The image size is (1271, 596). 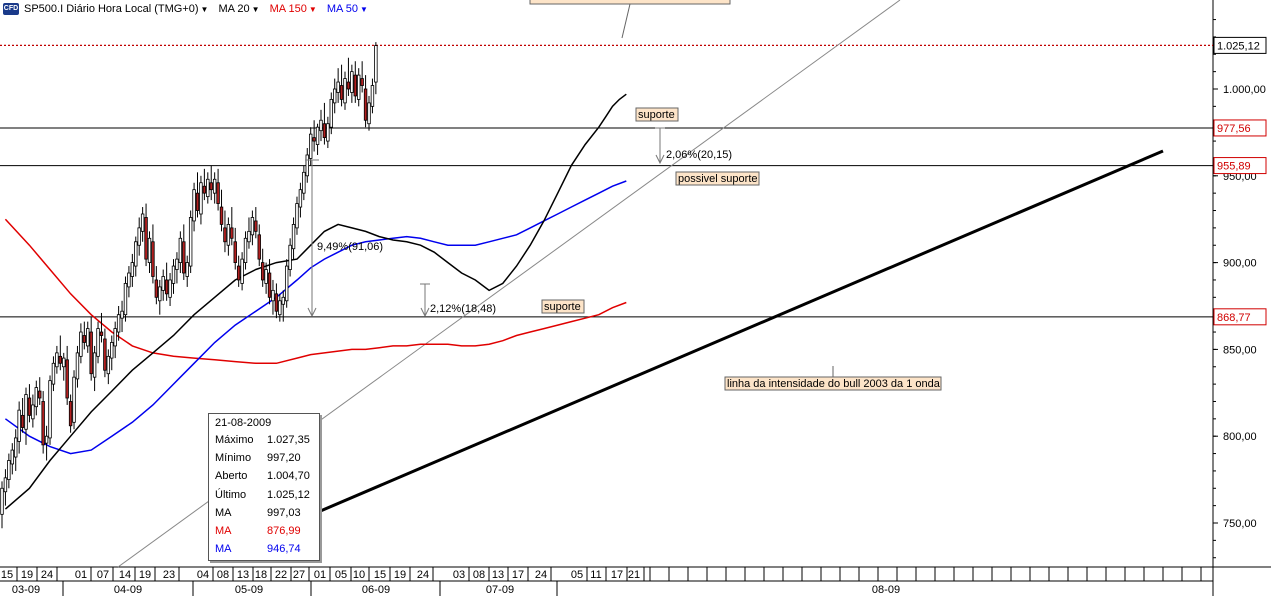 What do you see at coordinates (1234, 129) in the screenshot?
I see `price-marker-label: 977,56` at bounding box center [1234, 129].